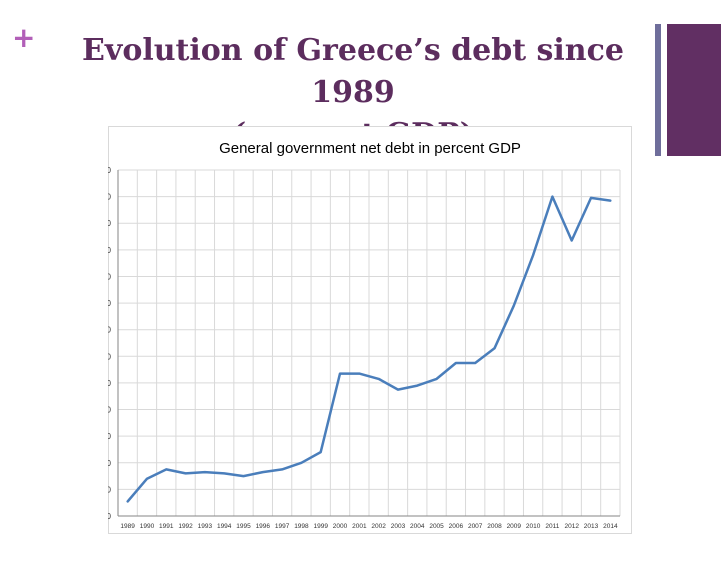 This screenshot has height=565, width=721. Describe the element at coordinates (110, 516) in the screenshot. I see `y-tick-label: 50` at that location.